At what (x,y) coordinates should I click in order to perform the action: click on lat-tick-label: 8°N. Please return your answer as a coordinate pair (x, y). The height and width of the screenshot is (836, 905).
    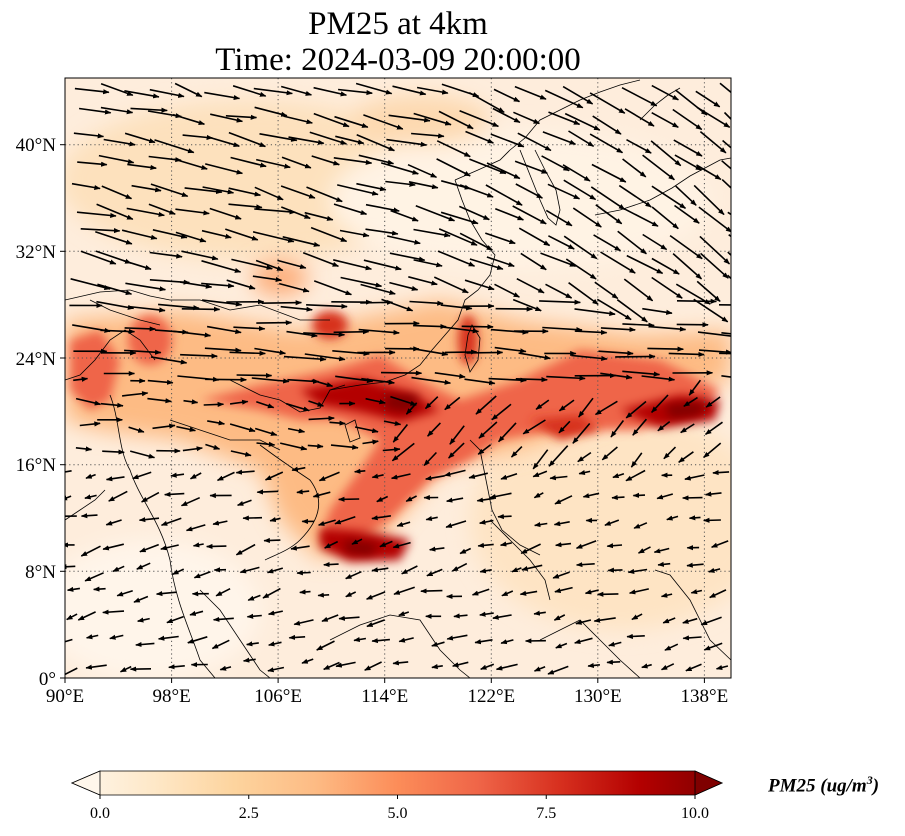
    Looking at the image, I should click on (40, 572).